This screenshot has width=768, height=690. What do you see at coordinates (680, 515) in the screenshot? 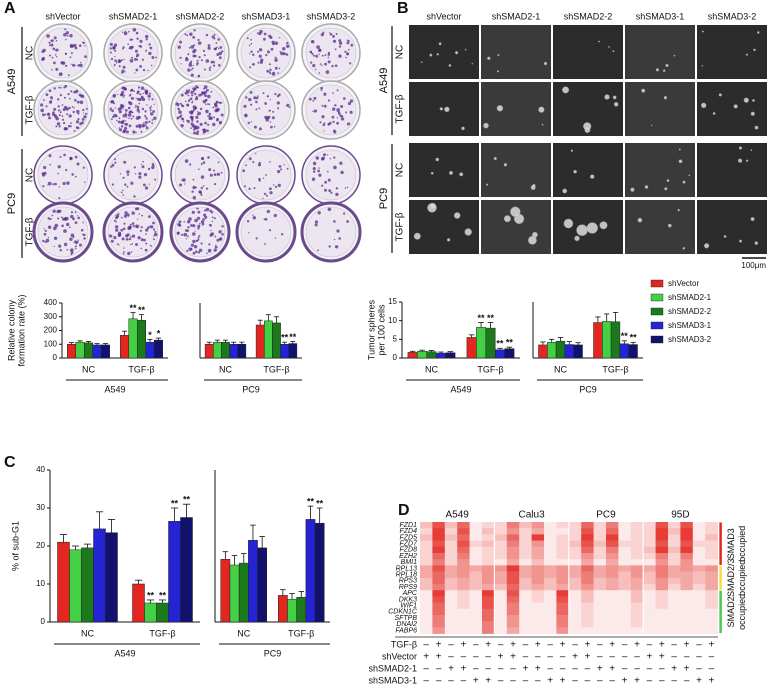
I see `column-group-label: 95D` at bounding box center [680, 515].